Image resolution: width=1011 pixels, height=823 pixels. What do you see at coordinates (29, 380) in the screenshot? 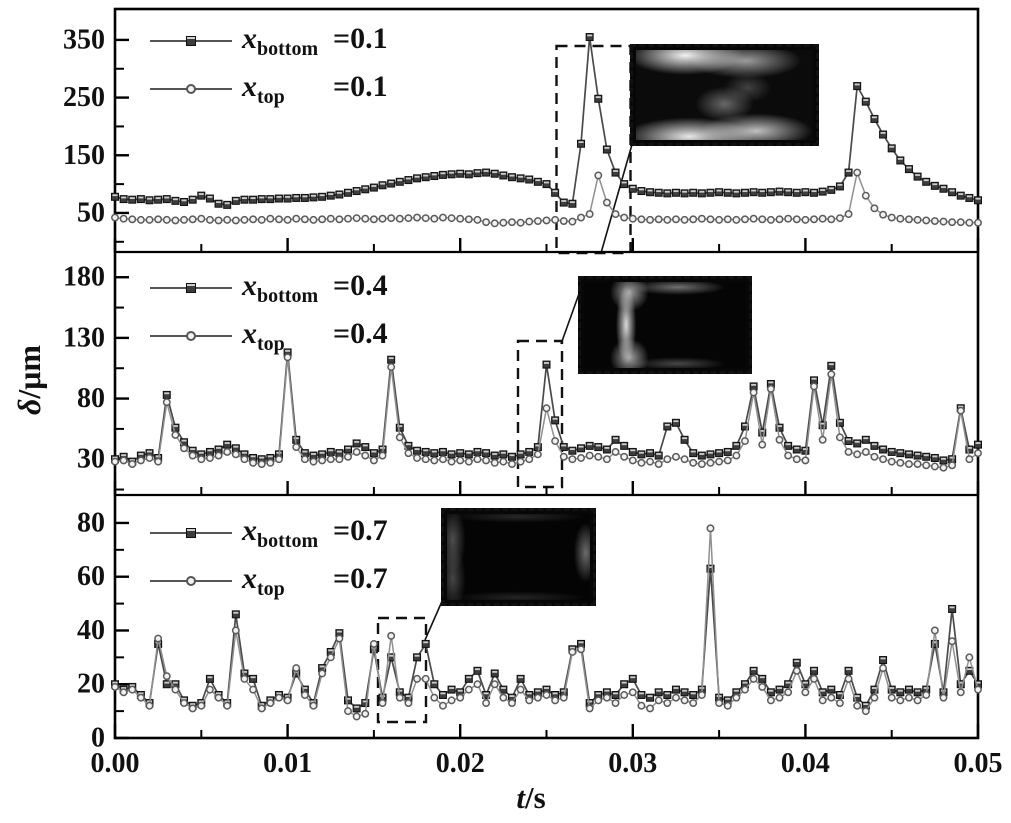
I see `y-axis-label: δ/μm` at bounding box center [29, 380].